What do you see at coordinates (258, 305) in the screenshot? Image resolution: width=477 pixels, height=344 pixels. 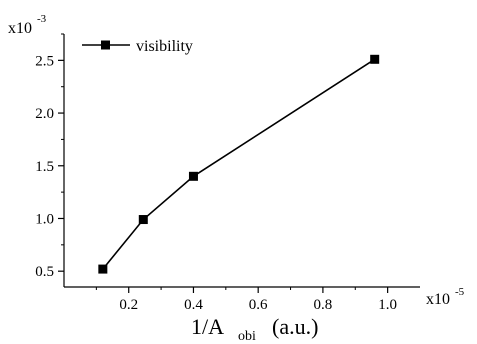 I see `x-tick-label: 0.6` at bounding box center [258, 305].